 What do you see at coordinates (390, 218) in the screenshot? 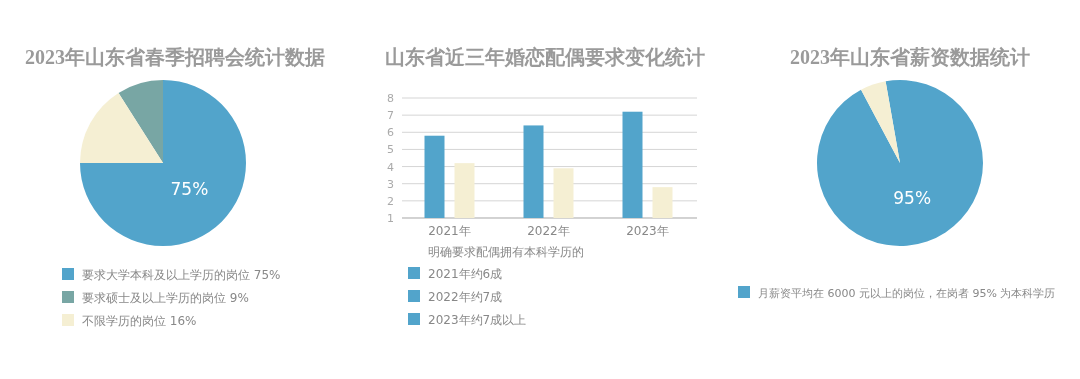
I see `y-tick-label: 1` at bounding box center [390, 218].